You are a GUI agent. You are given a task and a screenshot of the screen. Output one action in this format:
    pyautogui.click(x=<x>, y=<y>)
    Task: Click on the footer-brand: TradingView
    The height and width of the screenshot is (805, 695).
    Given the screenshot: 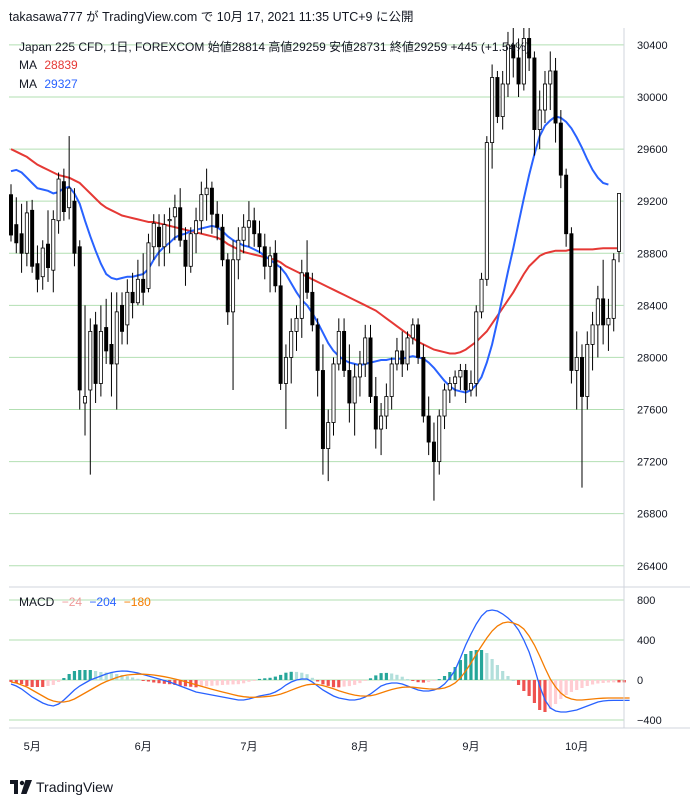 What is the action you would take?
    pyautogui.click(x=75, y=787)
    